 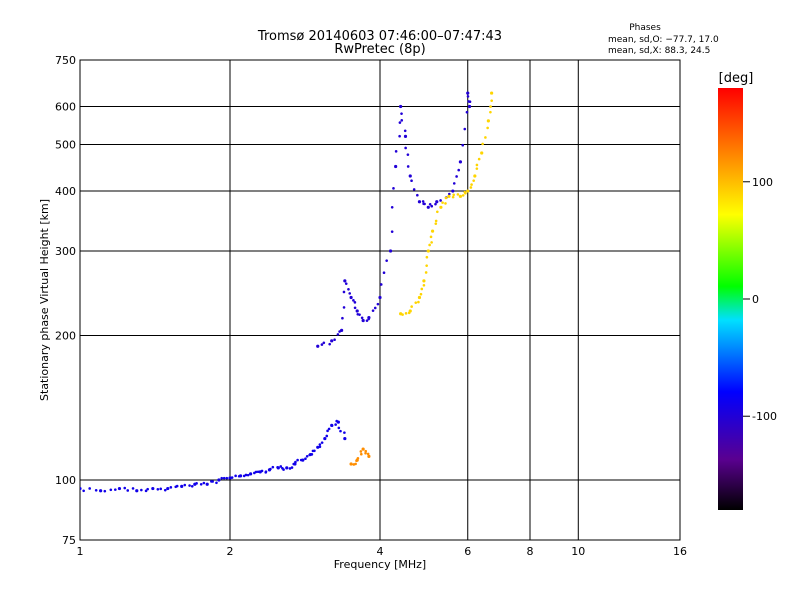 I want to click on chart-subtitle: RwPretec (8p), so click(x=379, y=49).